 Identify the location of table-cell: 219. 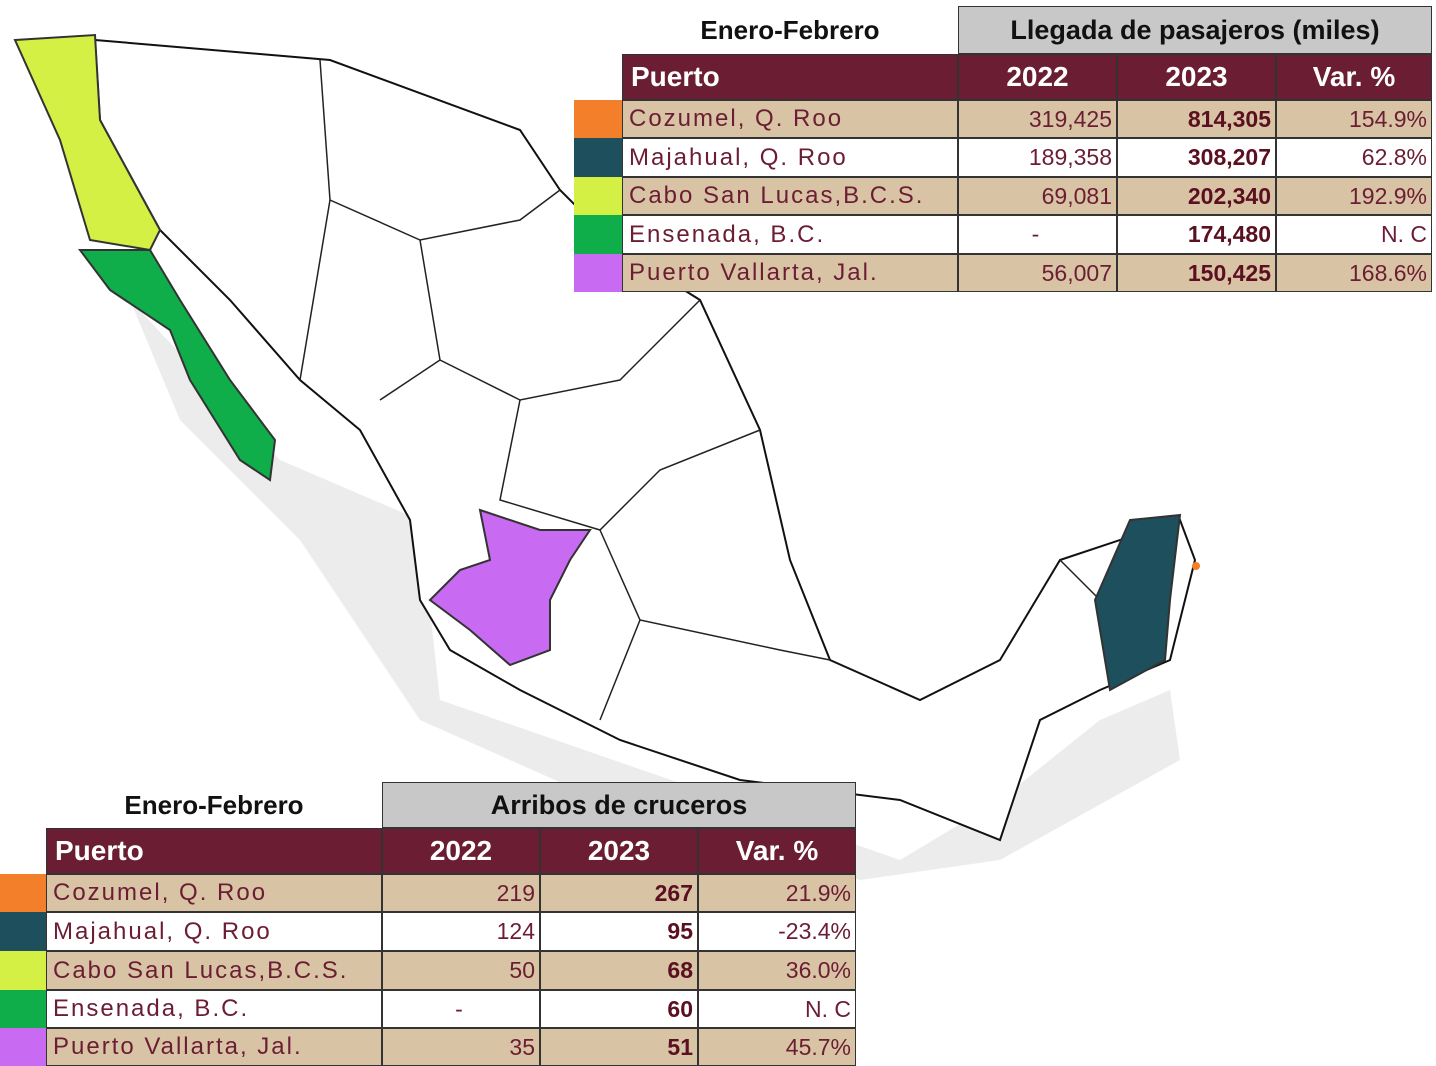
(461, 893).